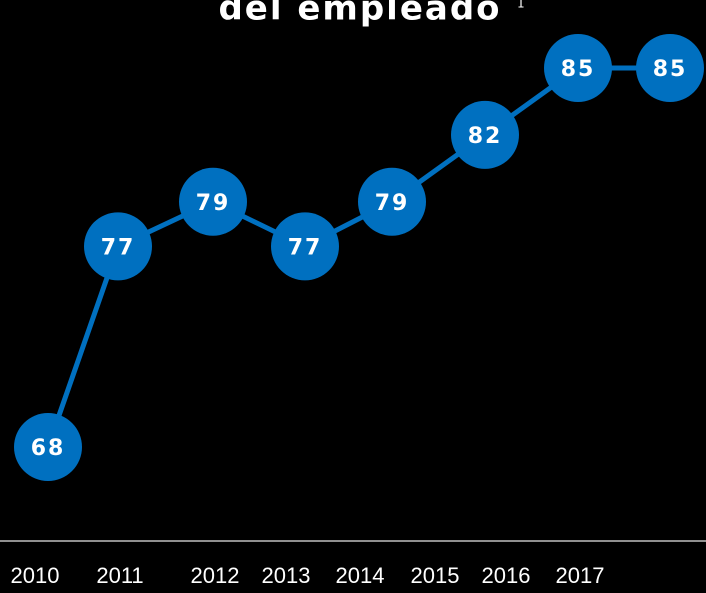 This screenshot has height=593, width=706. I want to click on x-tick-label: 2013, so click(286, 575).